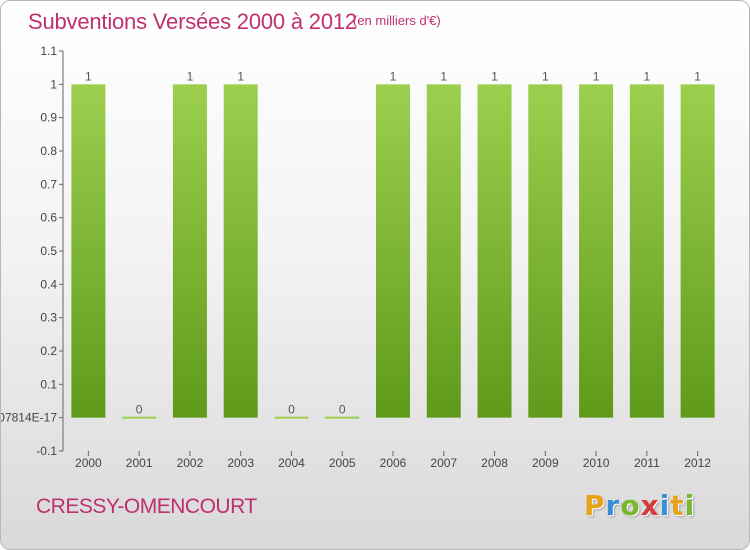 The height and width of the screenshot is (550, 750). I want to click on x-tick-label: 2007, so click(443, 463).